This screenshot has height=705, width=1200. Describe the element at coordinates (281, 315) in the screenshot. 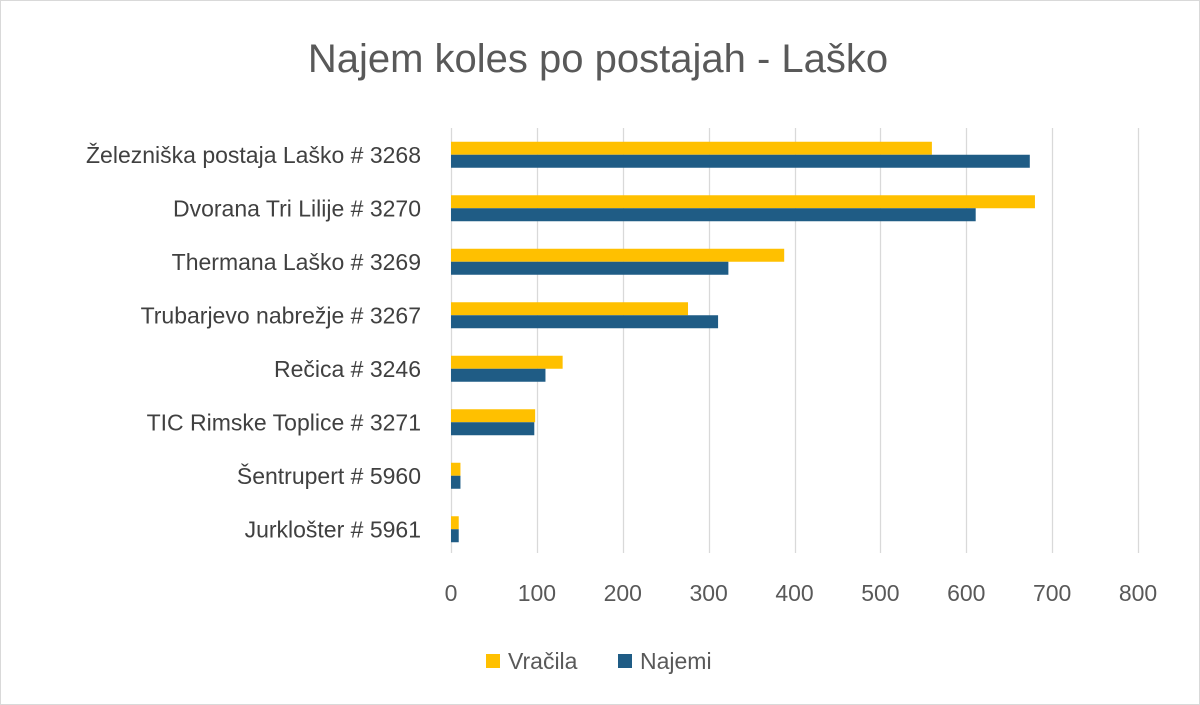

I see `category-label: Trubarjevo nabrežje # 3267` at that location.